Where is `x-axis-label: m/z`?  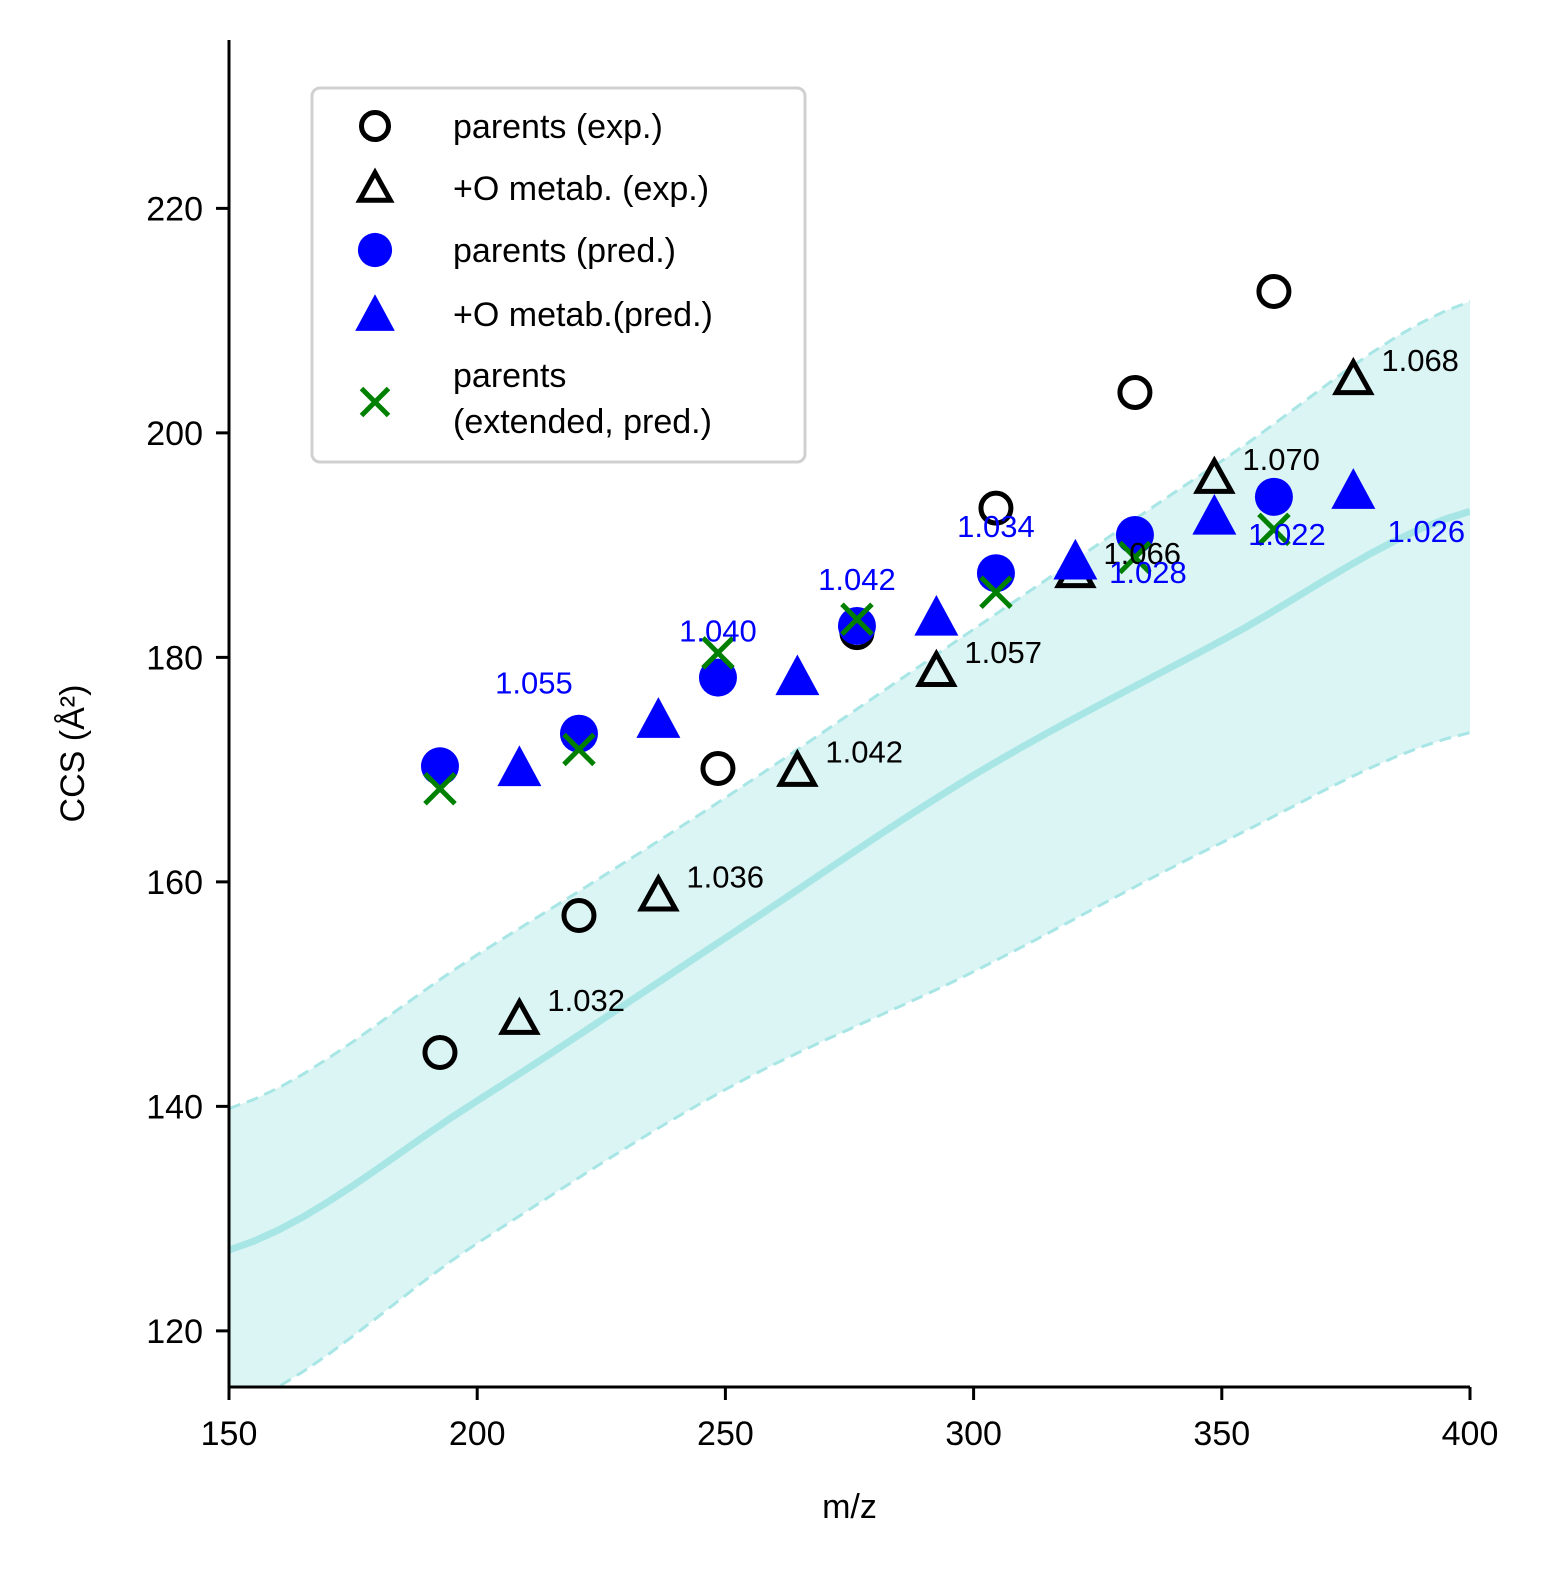
x-axis-label: m/z is located at coordinates (849, 1507).